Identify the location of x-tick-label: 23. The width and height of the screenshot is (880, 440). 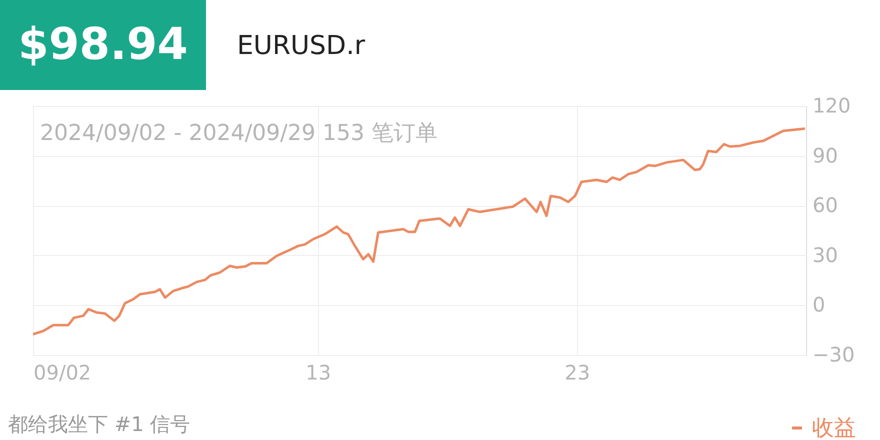
(577, 372).